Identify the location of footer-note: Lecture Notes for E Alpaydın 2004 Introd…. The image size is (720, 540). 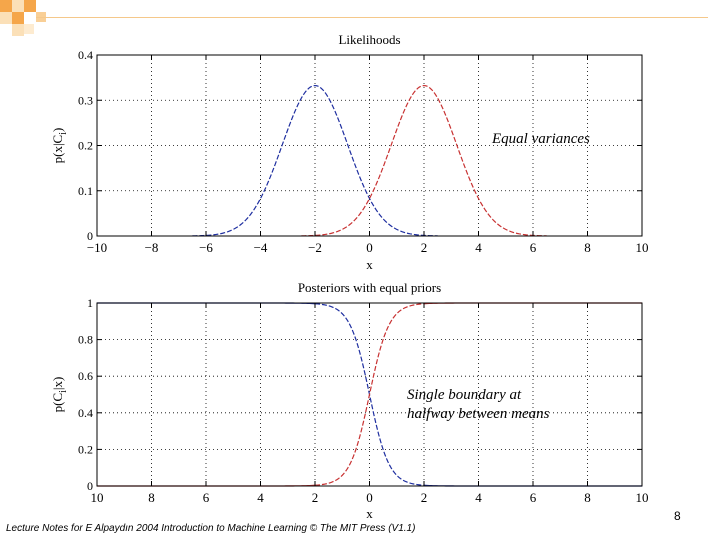
(211, 528).